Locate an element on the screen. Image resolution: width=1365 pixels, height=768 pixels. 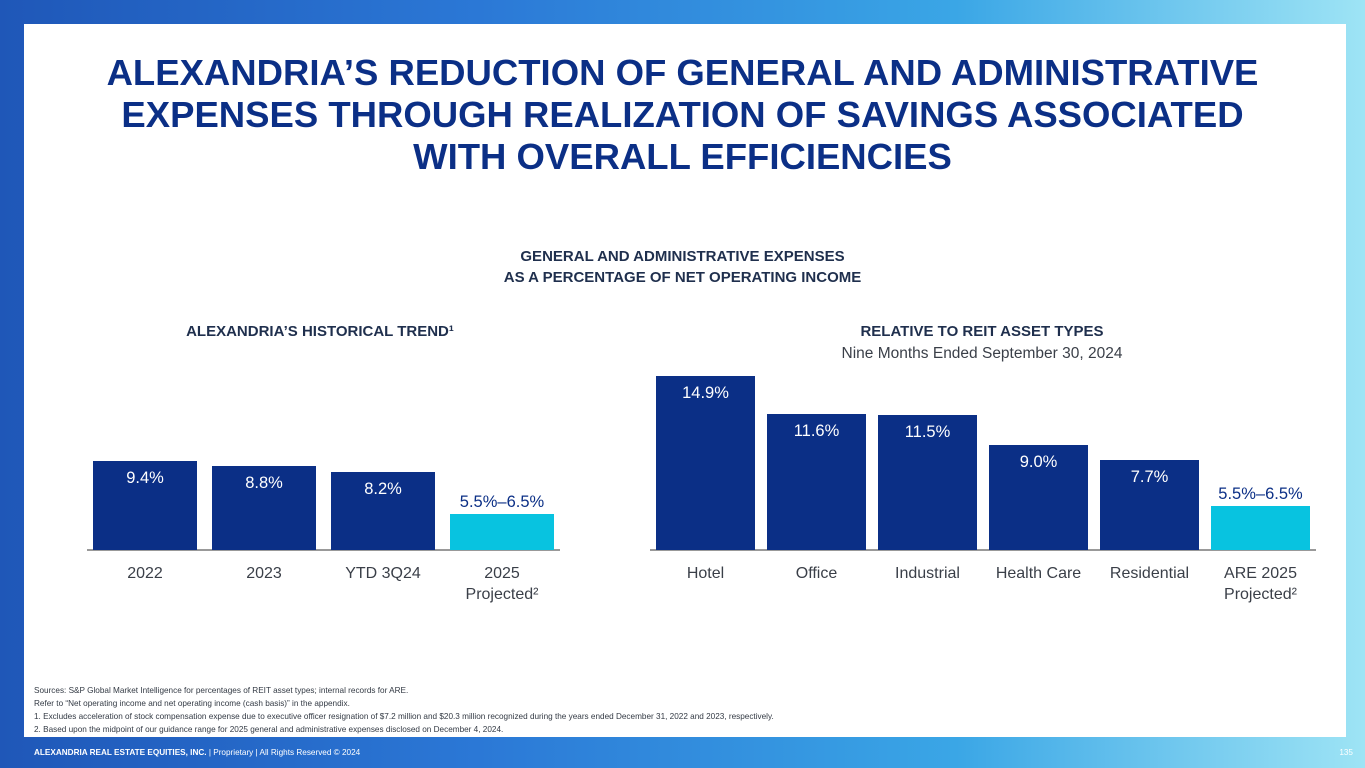
page-number: 135 is located at coordinates (1346, 752).